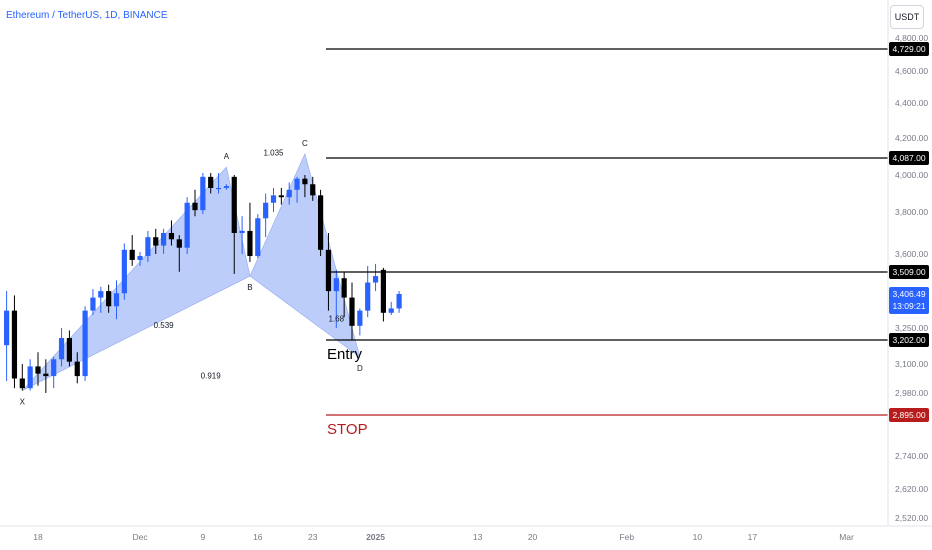 This screenshot has width=932, height=550. I want to click on price-tick-label: 4,200.00, so click(911, 138).